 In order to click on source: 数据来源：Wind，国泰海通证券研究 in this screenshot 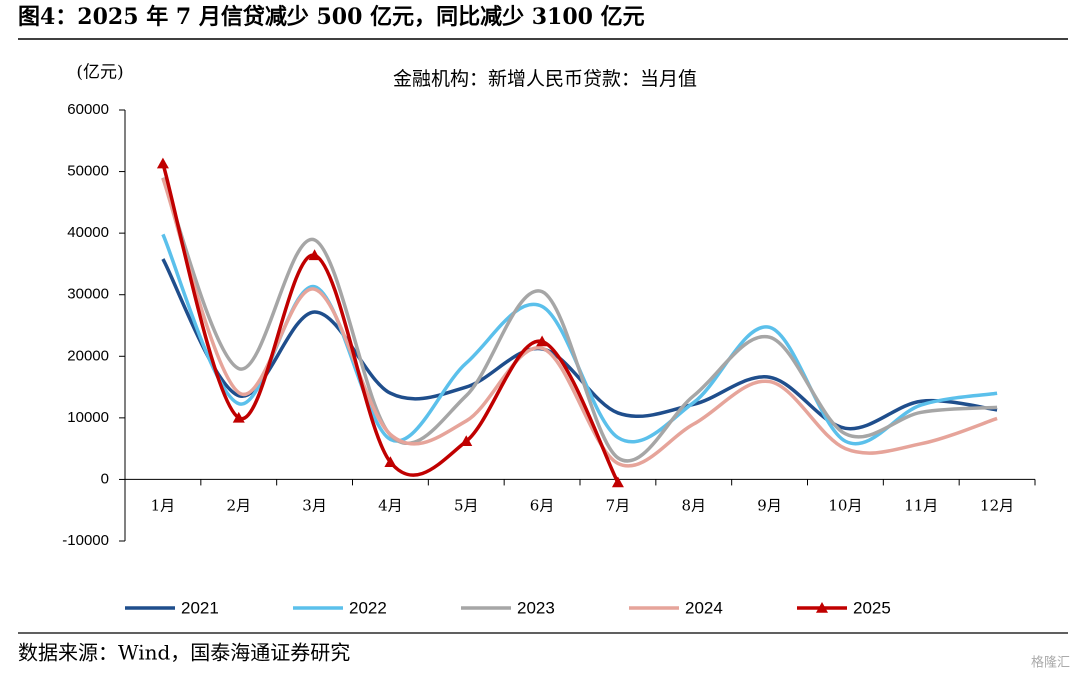, I will do `click(184, 653)`.